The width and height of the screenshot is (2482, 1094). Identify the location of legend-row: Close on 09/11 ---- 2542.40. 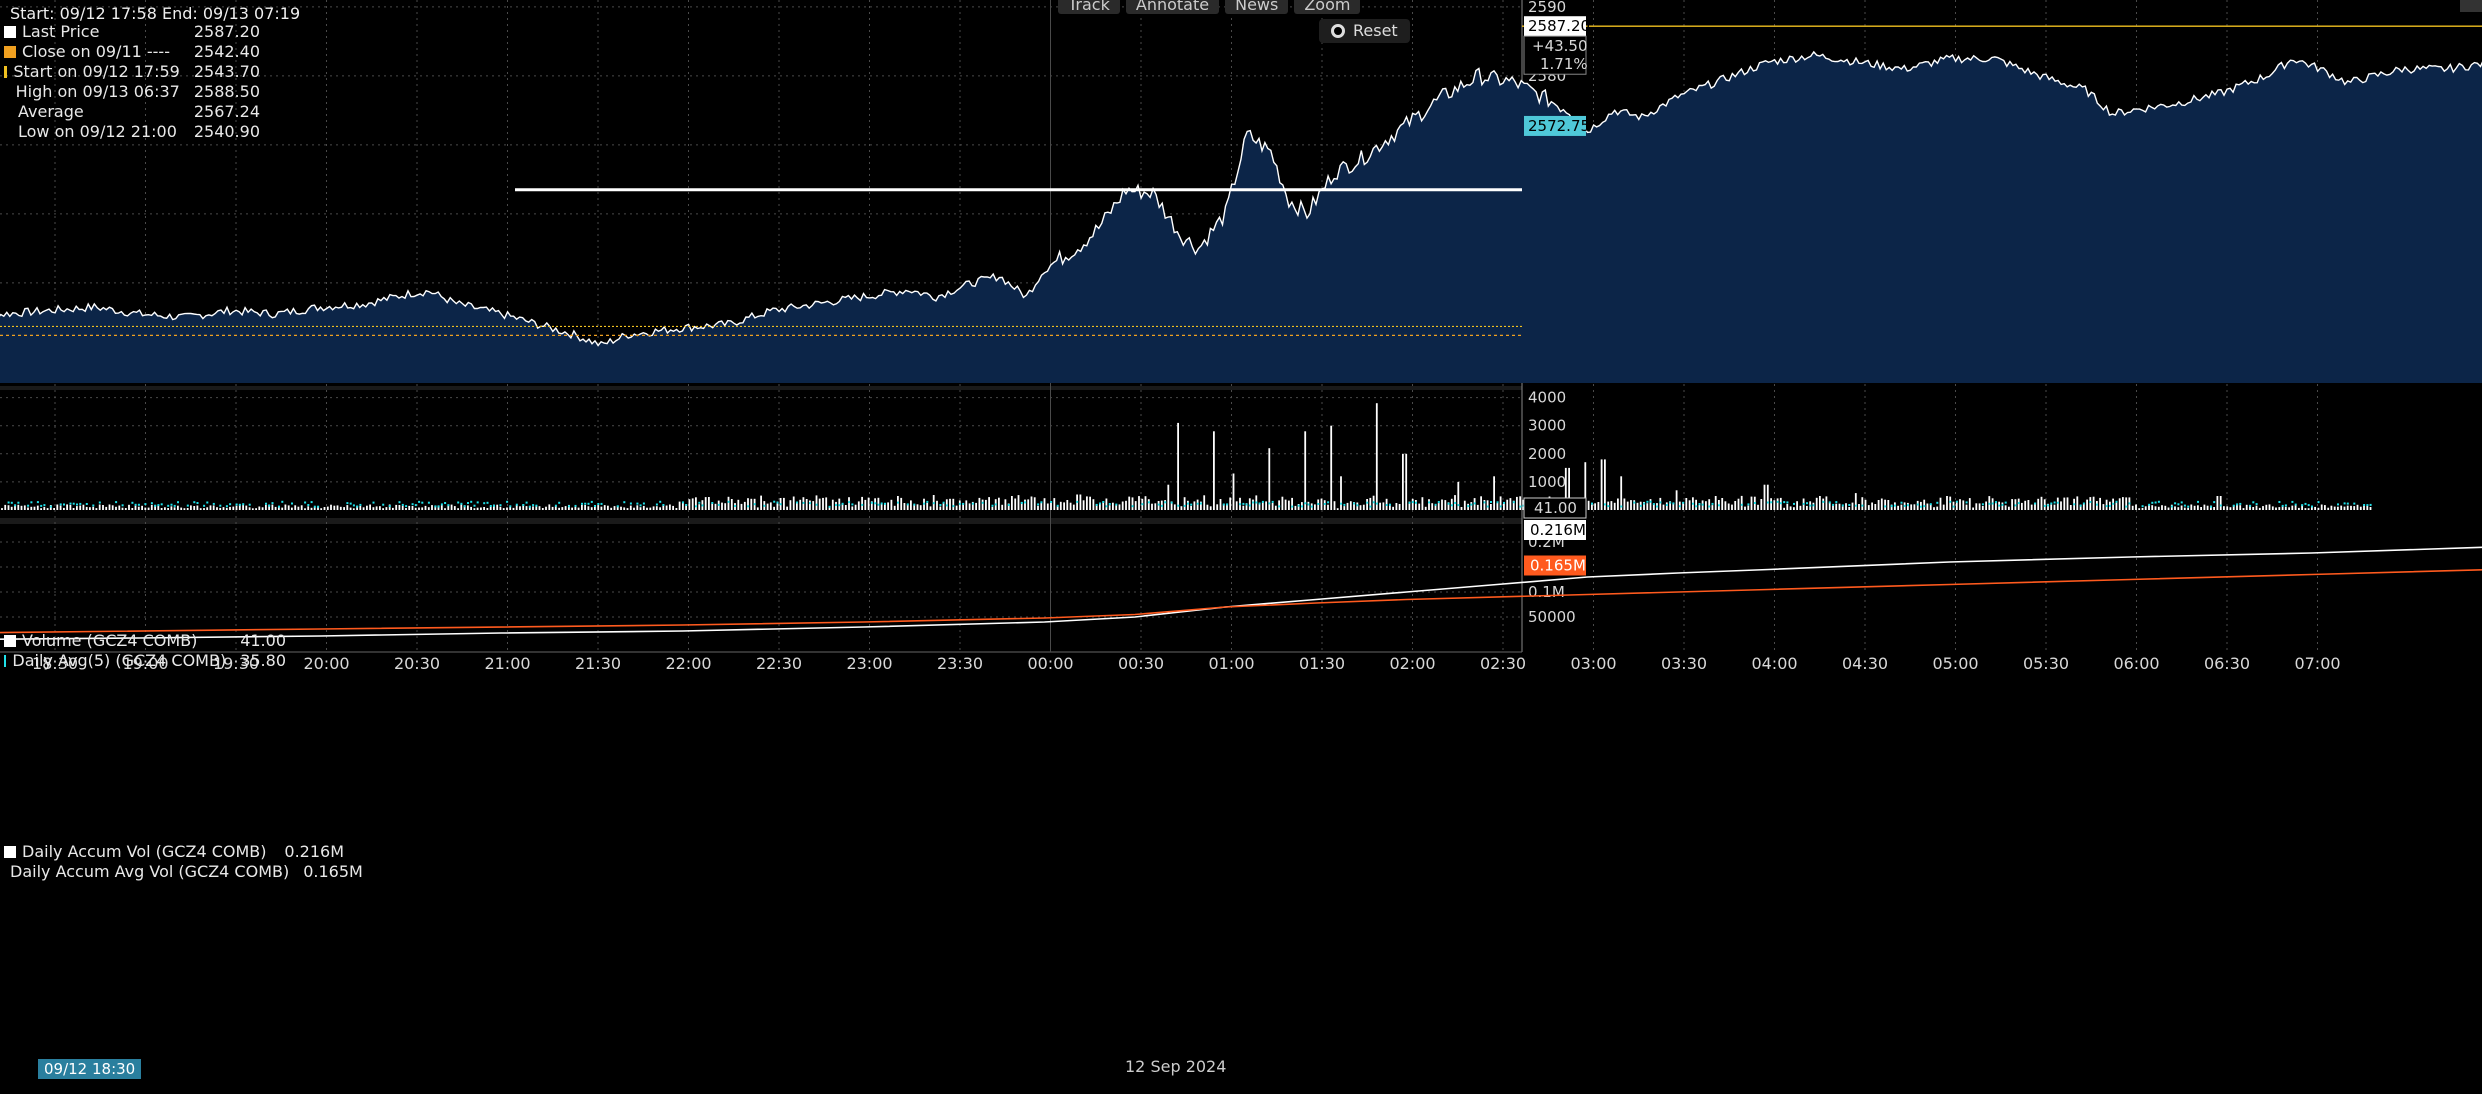
(132, 52).